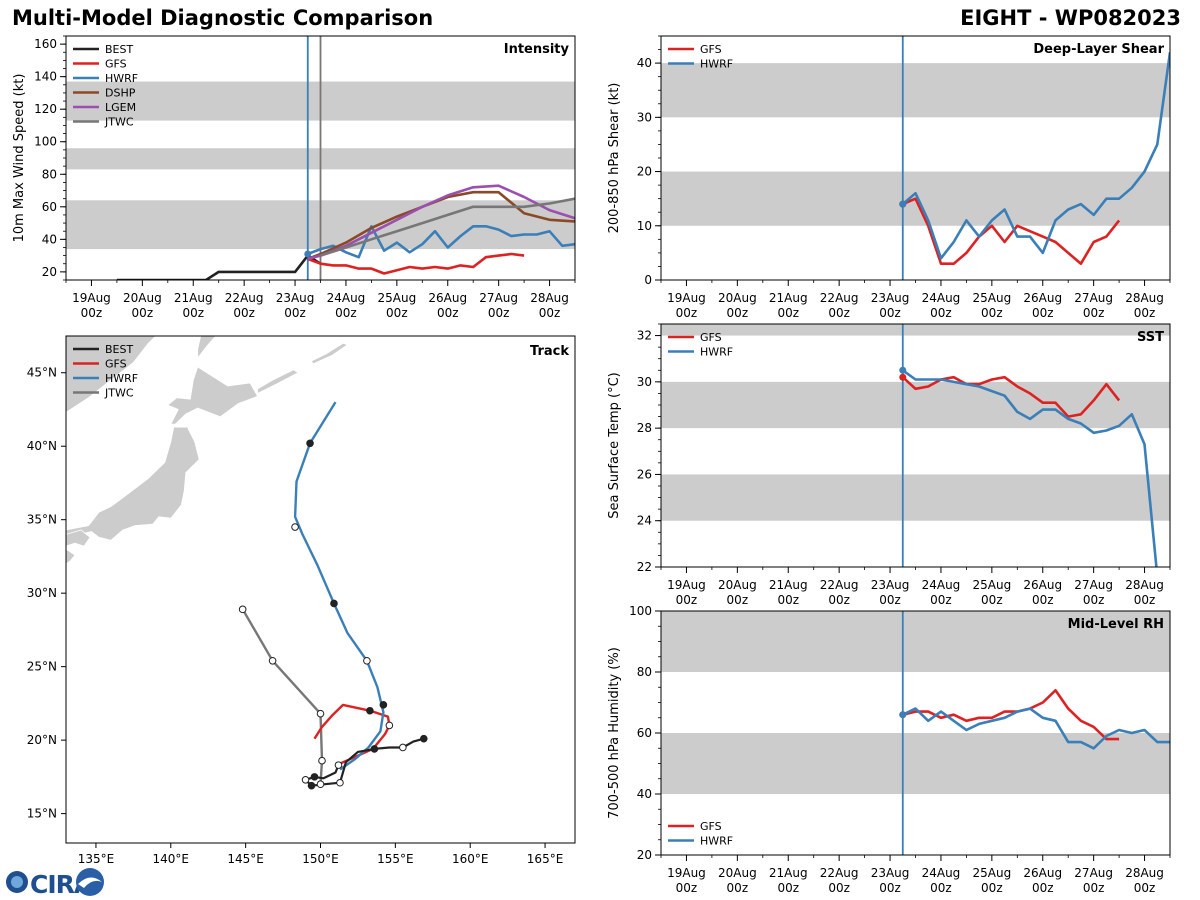 Image resolution: width=1200 pixels, height=900 pixels. What do you see at coordinates (1030, 468) in the screenshot?
I see `sst-series-hwrf` at bounding box center [1030, 468].